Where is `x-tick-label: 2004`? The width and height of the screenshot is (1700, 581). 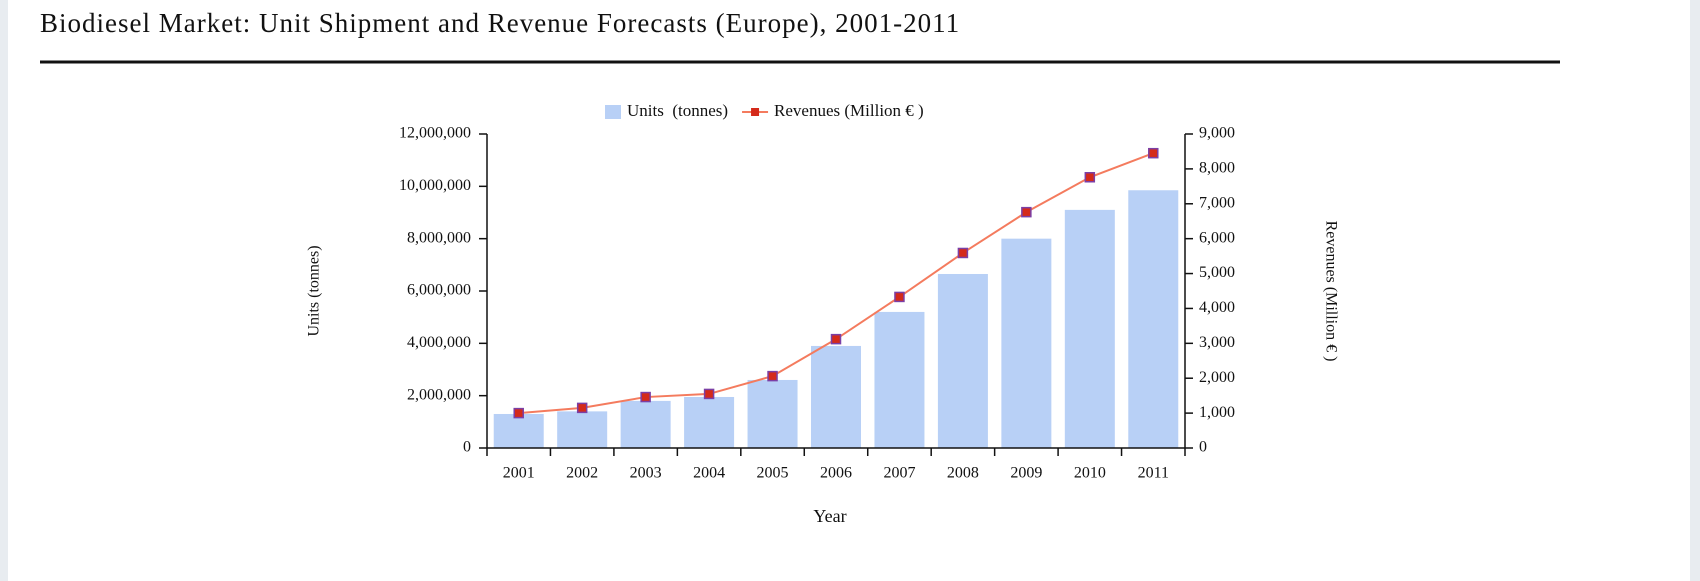
x-tick-label: 2004 is located at coordinates (709, 473).